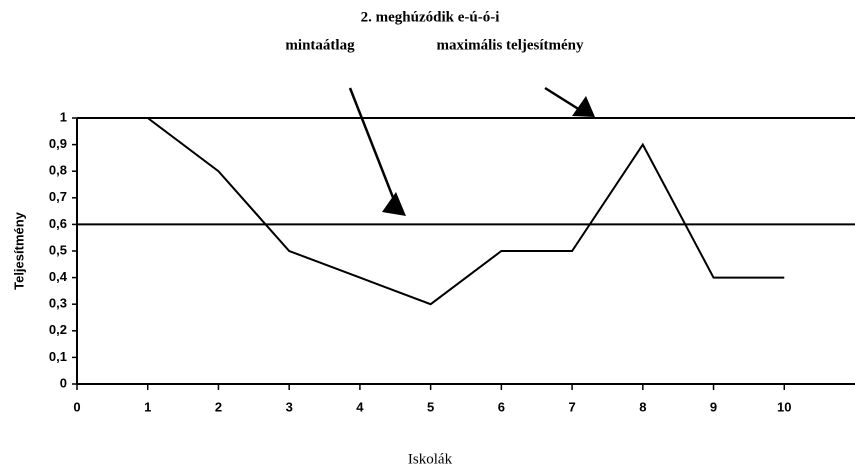 The width and height of the screenshot is (855, 473). I want to click on y-tick-label: 0, so click(63, 382).